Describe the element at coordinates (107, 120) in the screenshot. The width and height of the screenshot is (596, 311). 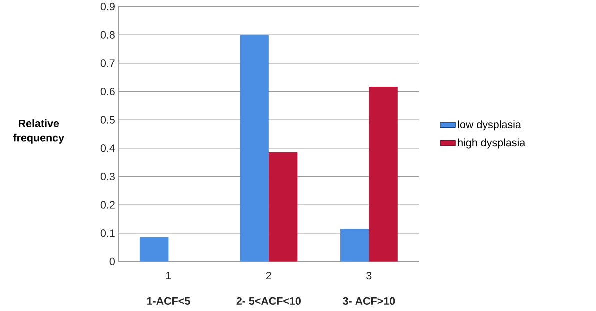
I see `y-tick-label: 0.5` at that location.